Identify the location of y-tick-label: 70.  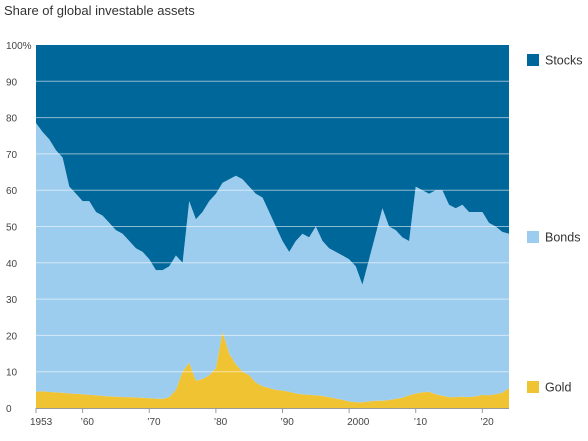
(12, 155).